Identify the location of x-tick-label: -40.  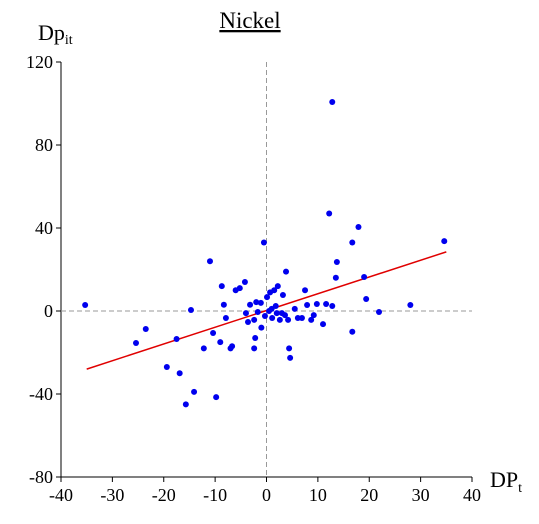
(61, 495).